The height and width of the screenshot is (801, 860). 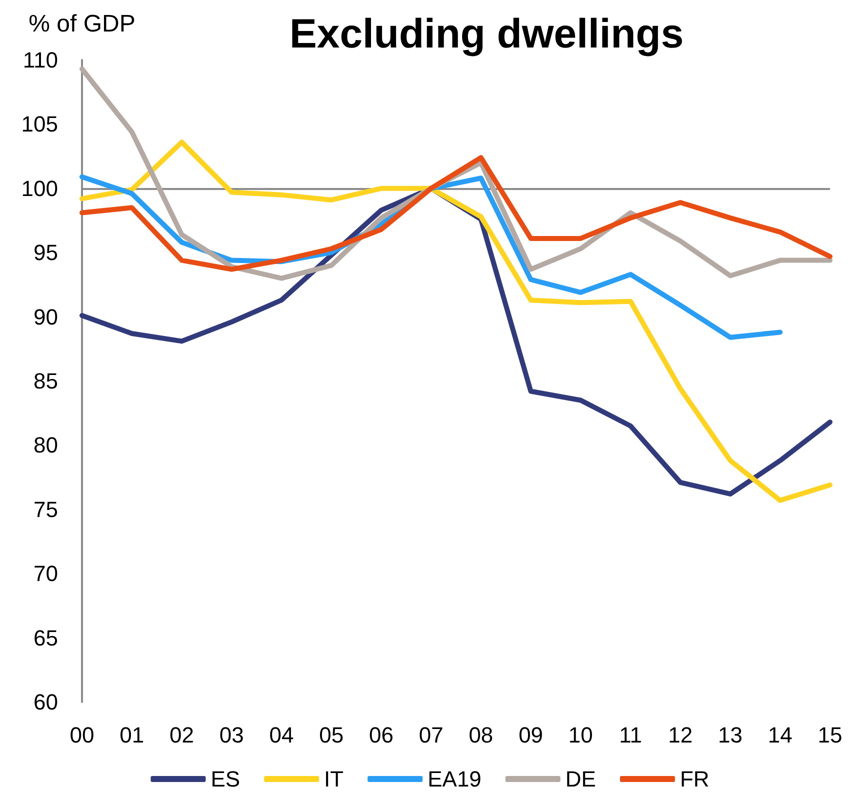 What do you see at coordinates (334, 779) in the screenshot?
I see `legend-label: IT` at bounding box center [334, 779].